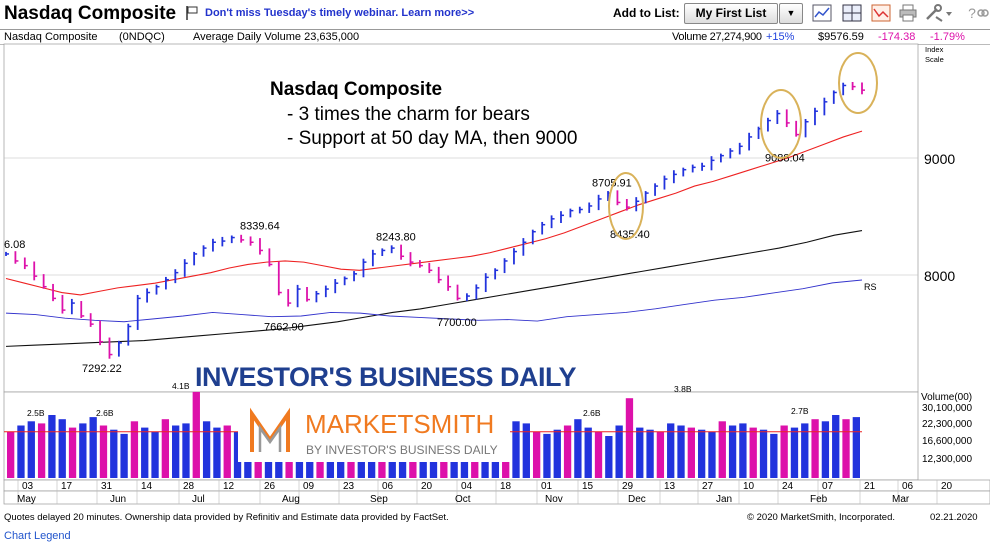 This screenshot has width=990, height=542. What do you see at coordinates (399, 424) in the screenshot?
I see `marketsmith-logo-text: MARKETSMITH` at bounding box center [399, 424].